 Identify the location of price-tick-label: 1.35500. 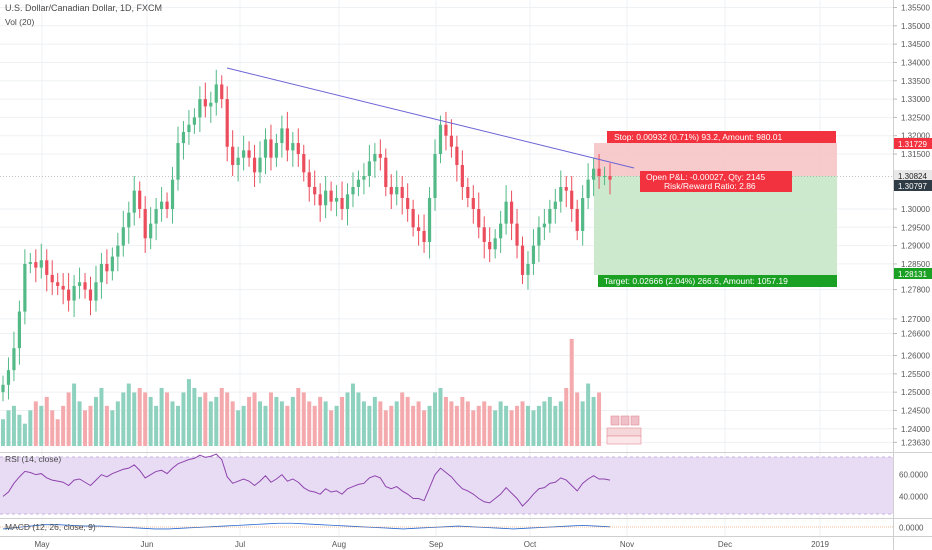
(915, 7).